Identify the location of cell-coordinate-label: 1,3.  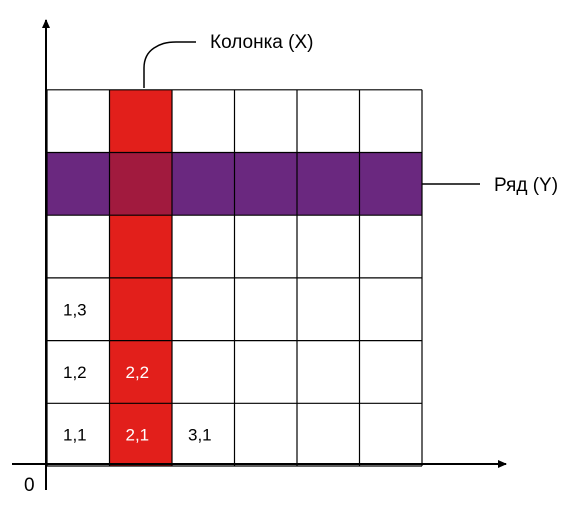
(75, 309).